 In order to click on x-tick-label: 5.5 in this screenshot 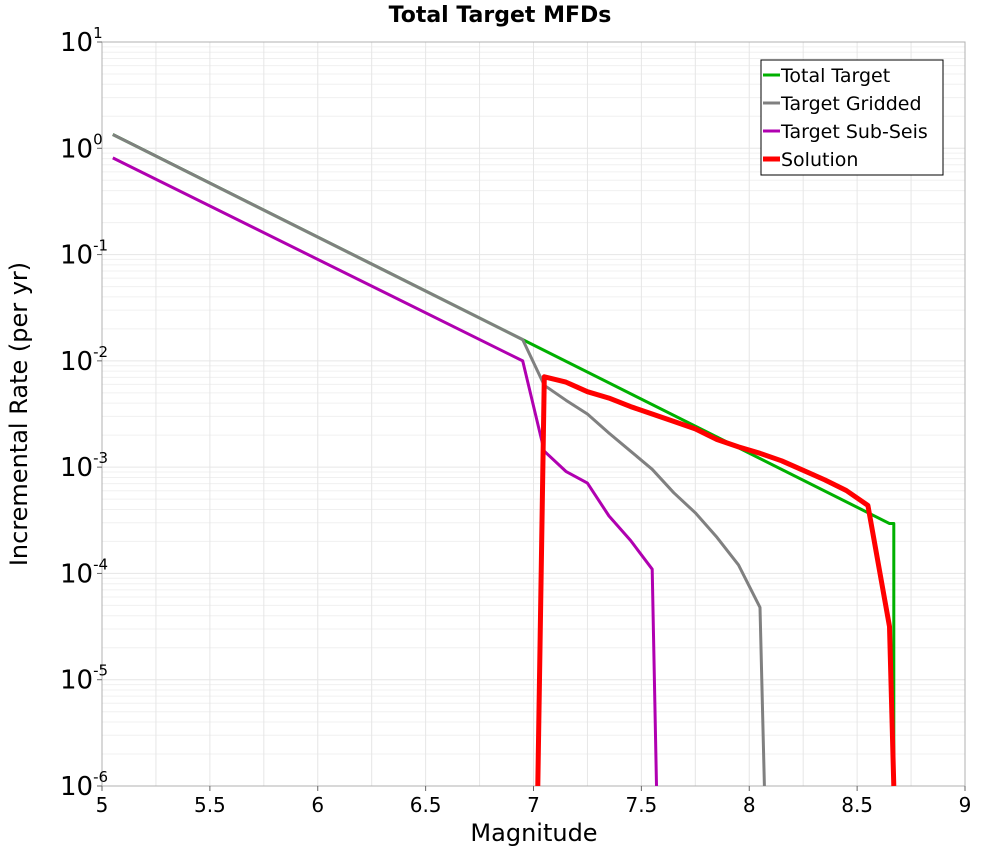, I will do `click(210, 805)`.